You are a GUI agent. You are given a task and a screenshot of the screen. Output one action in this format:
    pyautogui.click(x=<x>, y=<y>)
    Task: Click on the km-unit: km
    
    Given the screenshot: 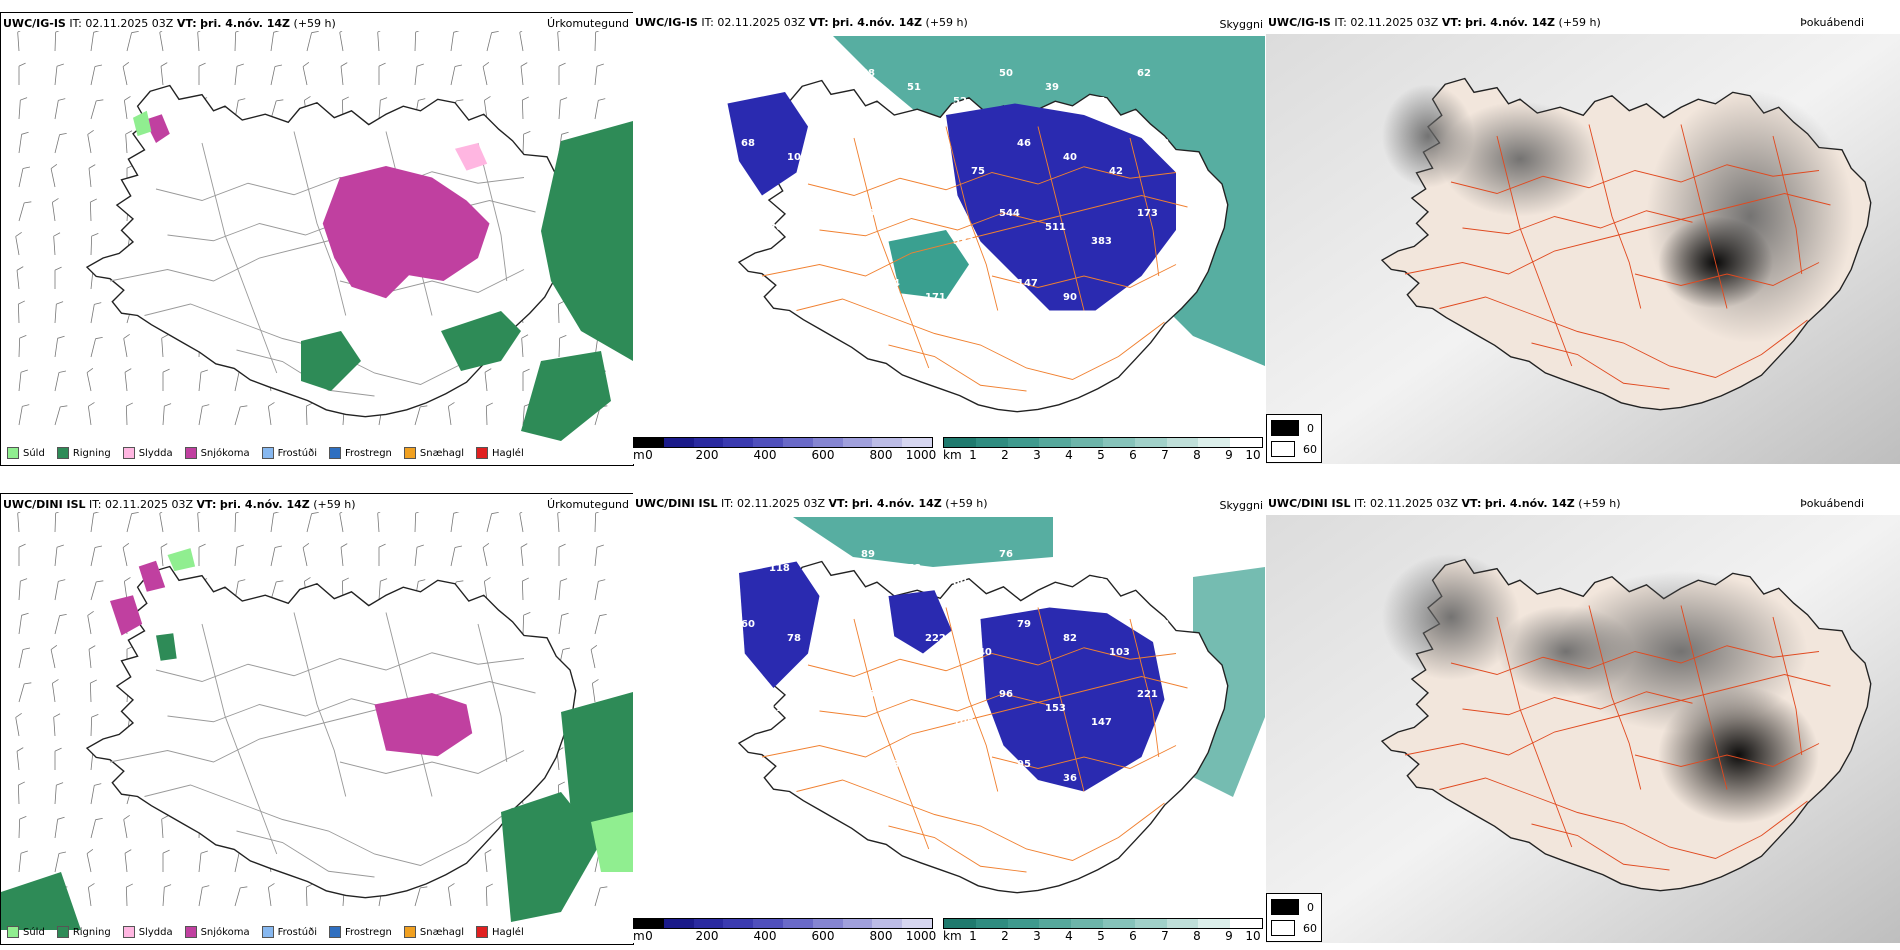 What is the action you would take?
    pyautogui.click(x=952, y=455)
    